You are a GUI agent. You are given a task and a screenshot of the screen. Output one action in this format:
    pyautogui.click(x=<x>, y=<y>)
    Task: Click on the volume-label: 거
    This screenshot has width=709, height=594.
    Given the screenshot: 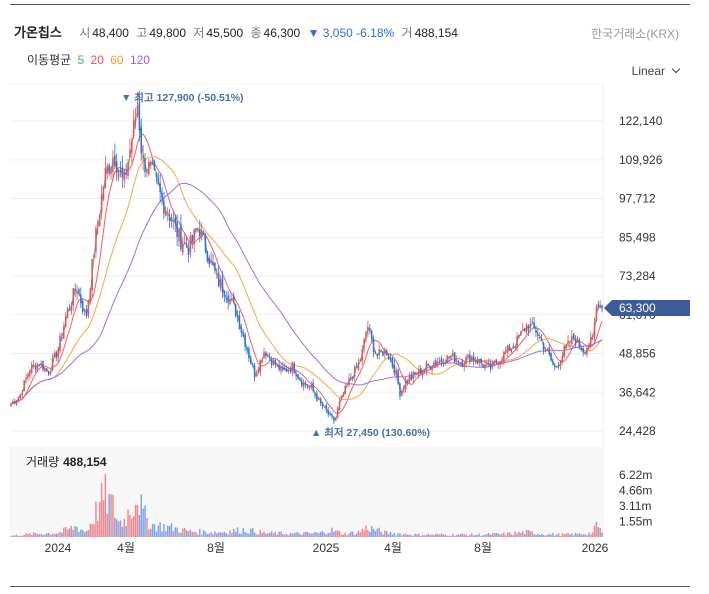 What is the action you would take?
    pyautogui.click(x=407, y=33)
    